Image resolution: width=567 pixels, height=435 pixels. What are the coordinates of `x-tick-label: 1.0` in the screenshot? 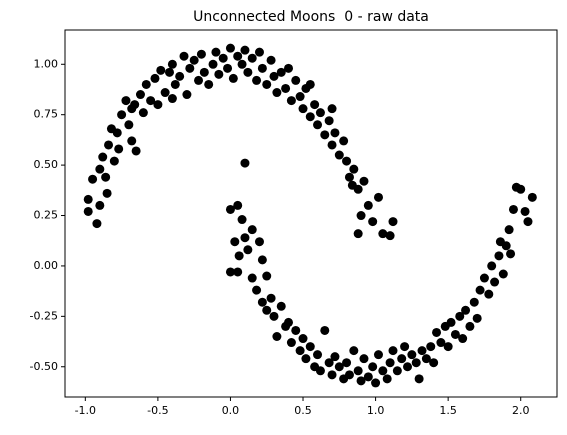 It's located at (376, 410).